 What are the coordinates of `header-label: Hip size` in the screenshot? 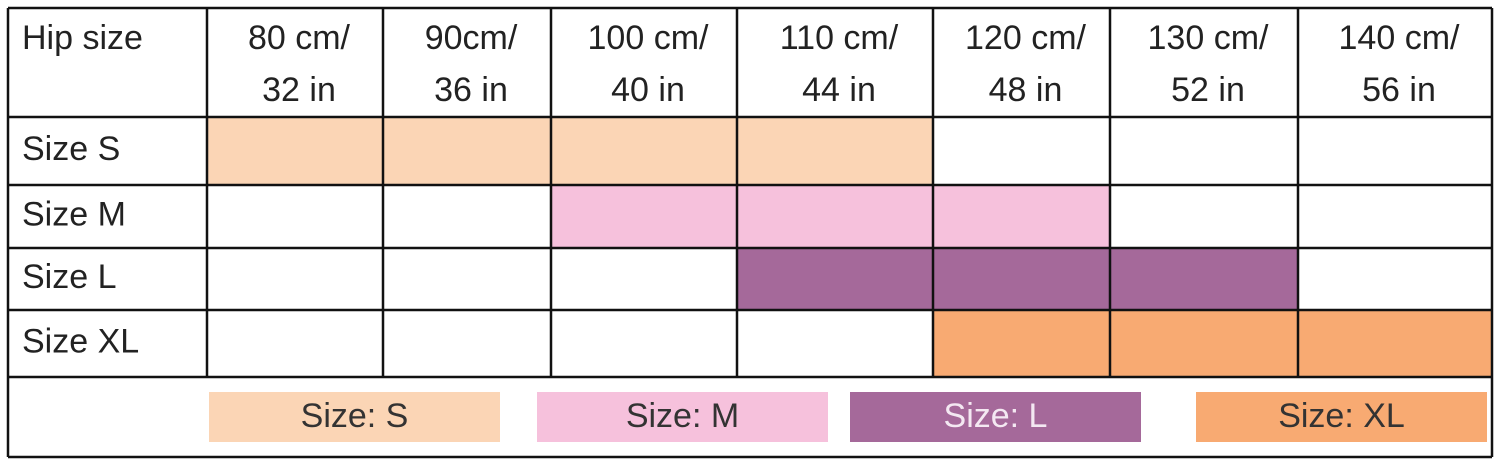 It's located at (82, 38).